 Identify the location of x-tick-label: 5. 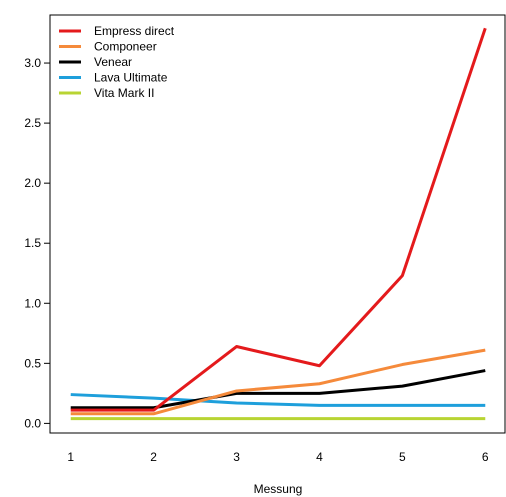
(402, 457).